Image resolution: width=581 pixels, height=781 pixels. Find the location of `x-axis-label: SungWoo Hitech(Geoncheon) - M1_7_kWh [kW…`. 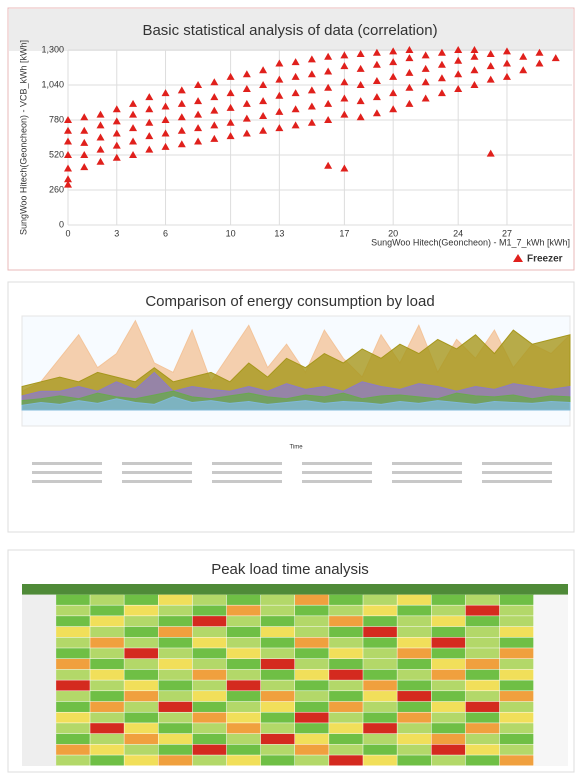

x-axis-label: SungWoo Hitech(Geoncheon) - M1_7_kWh [kW… is located at coordinates (470, 242).